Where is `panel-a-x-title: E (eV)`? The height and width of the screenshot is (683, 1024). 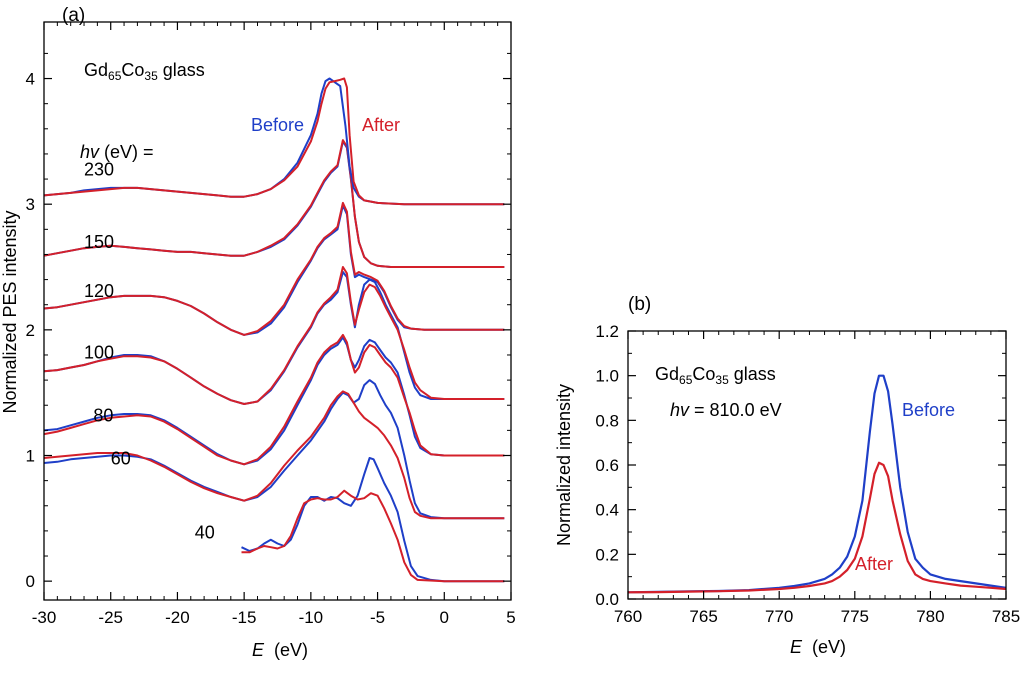 panel-a-x-title: E (eV) is located at coordinates (280, 650).